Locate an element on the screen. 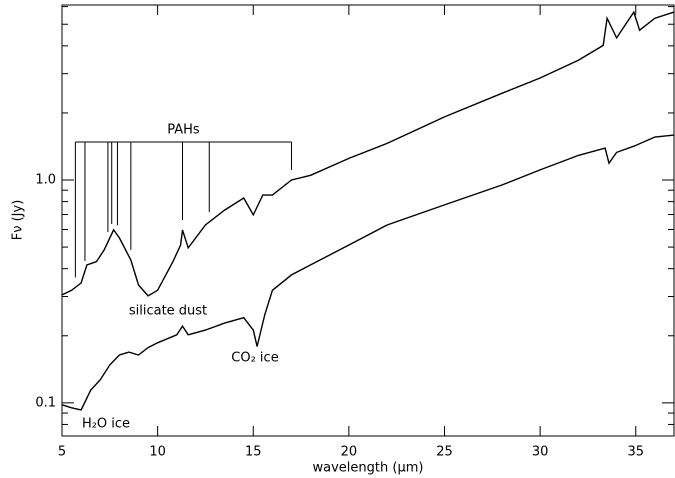 Image resolution: width=675 pixels, height=478 pixels. annotation: silicate dust is located at coordinates (168, 311).